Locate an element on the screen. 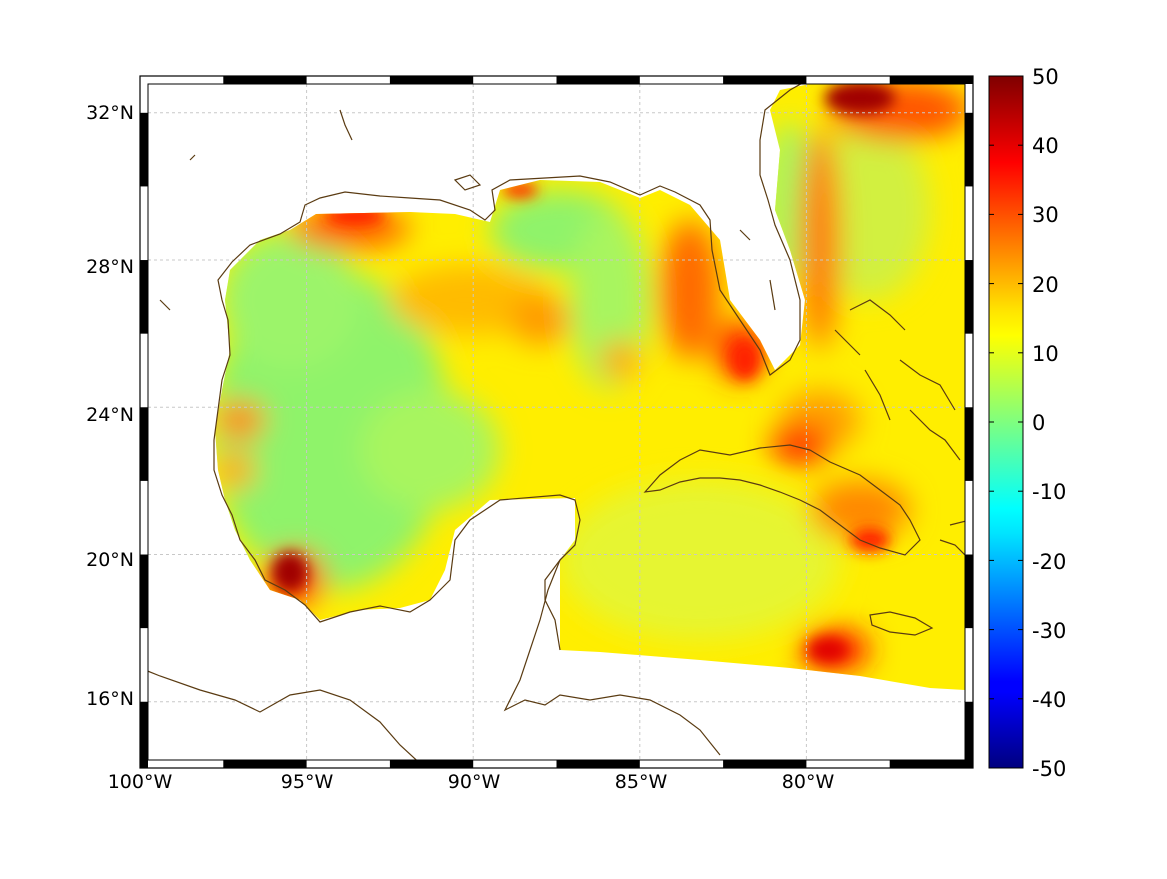 The width and height of the screenshot is (1167, 879). colorbar-ticks is located at coordinates (1006, 422).